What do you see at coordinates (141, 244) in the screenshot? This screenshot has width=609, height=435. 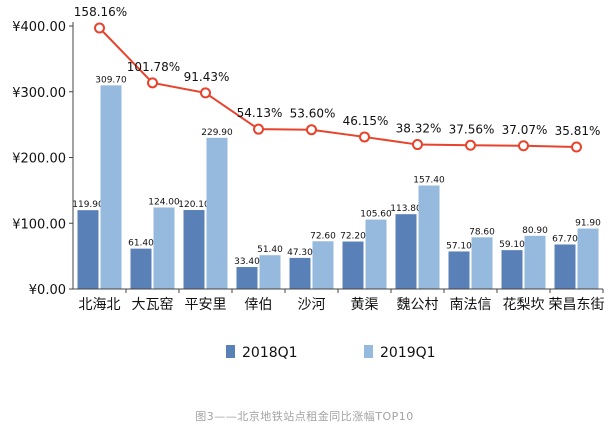 I see `bar-value-label: 61.40` at bounding box center [141, 244].